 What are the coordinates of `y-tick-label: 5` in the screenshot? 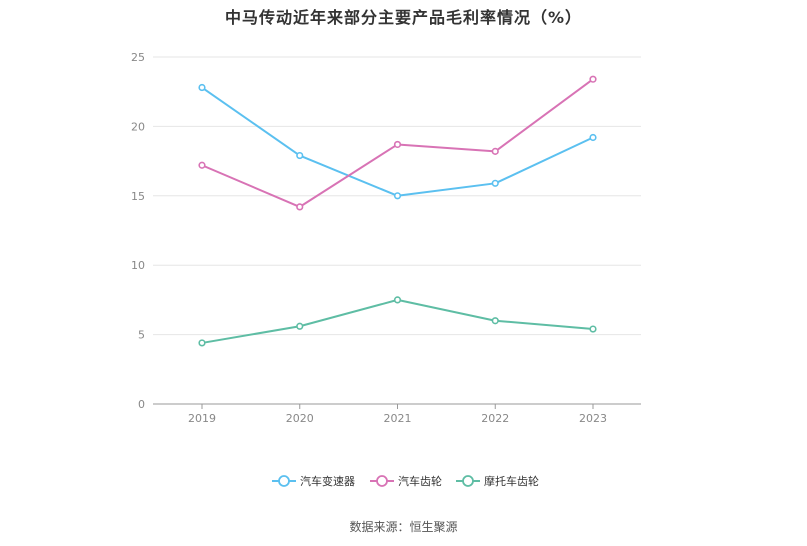 It's located at (141, 335).